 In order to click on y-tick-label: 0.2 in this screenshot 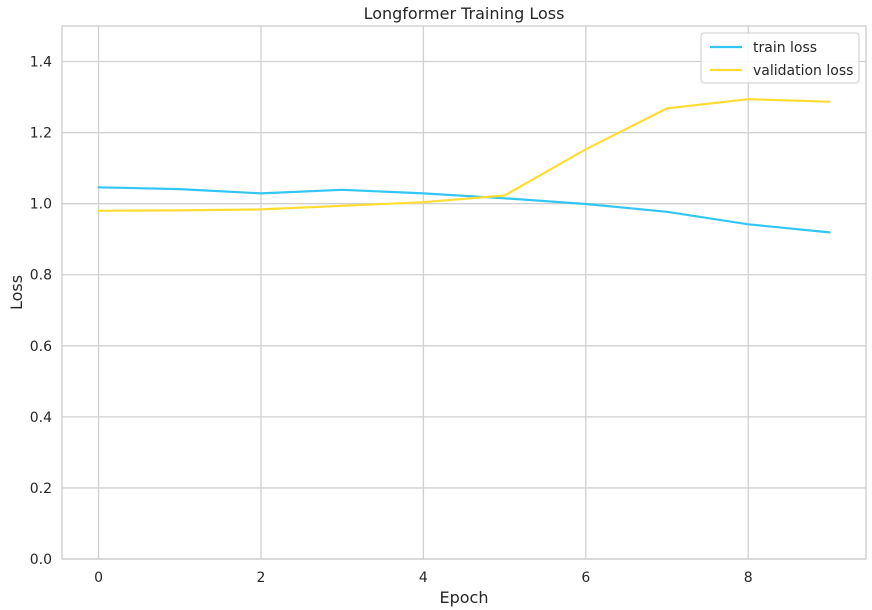, I will do `click(41, 489)`.